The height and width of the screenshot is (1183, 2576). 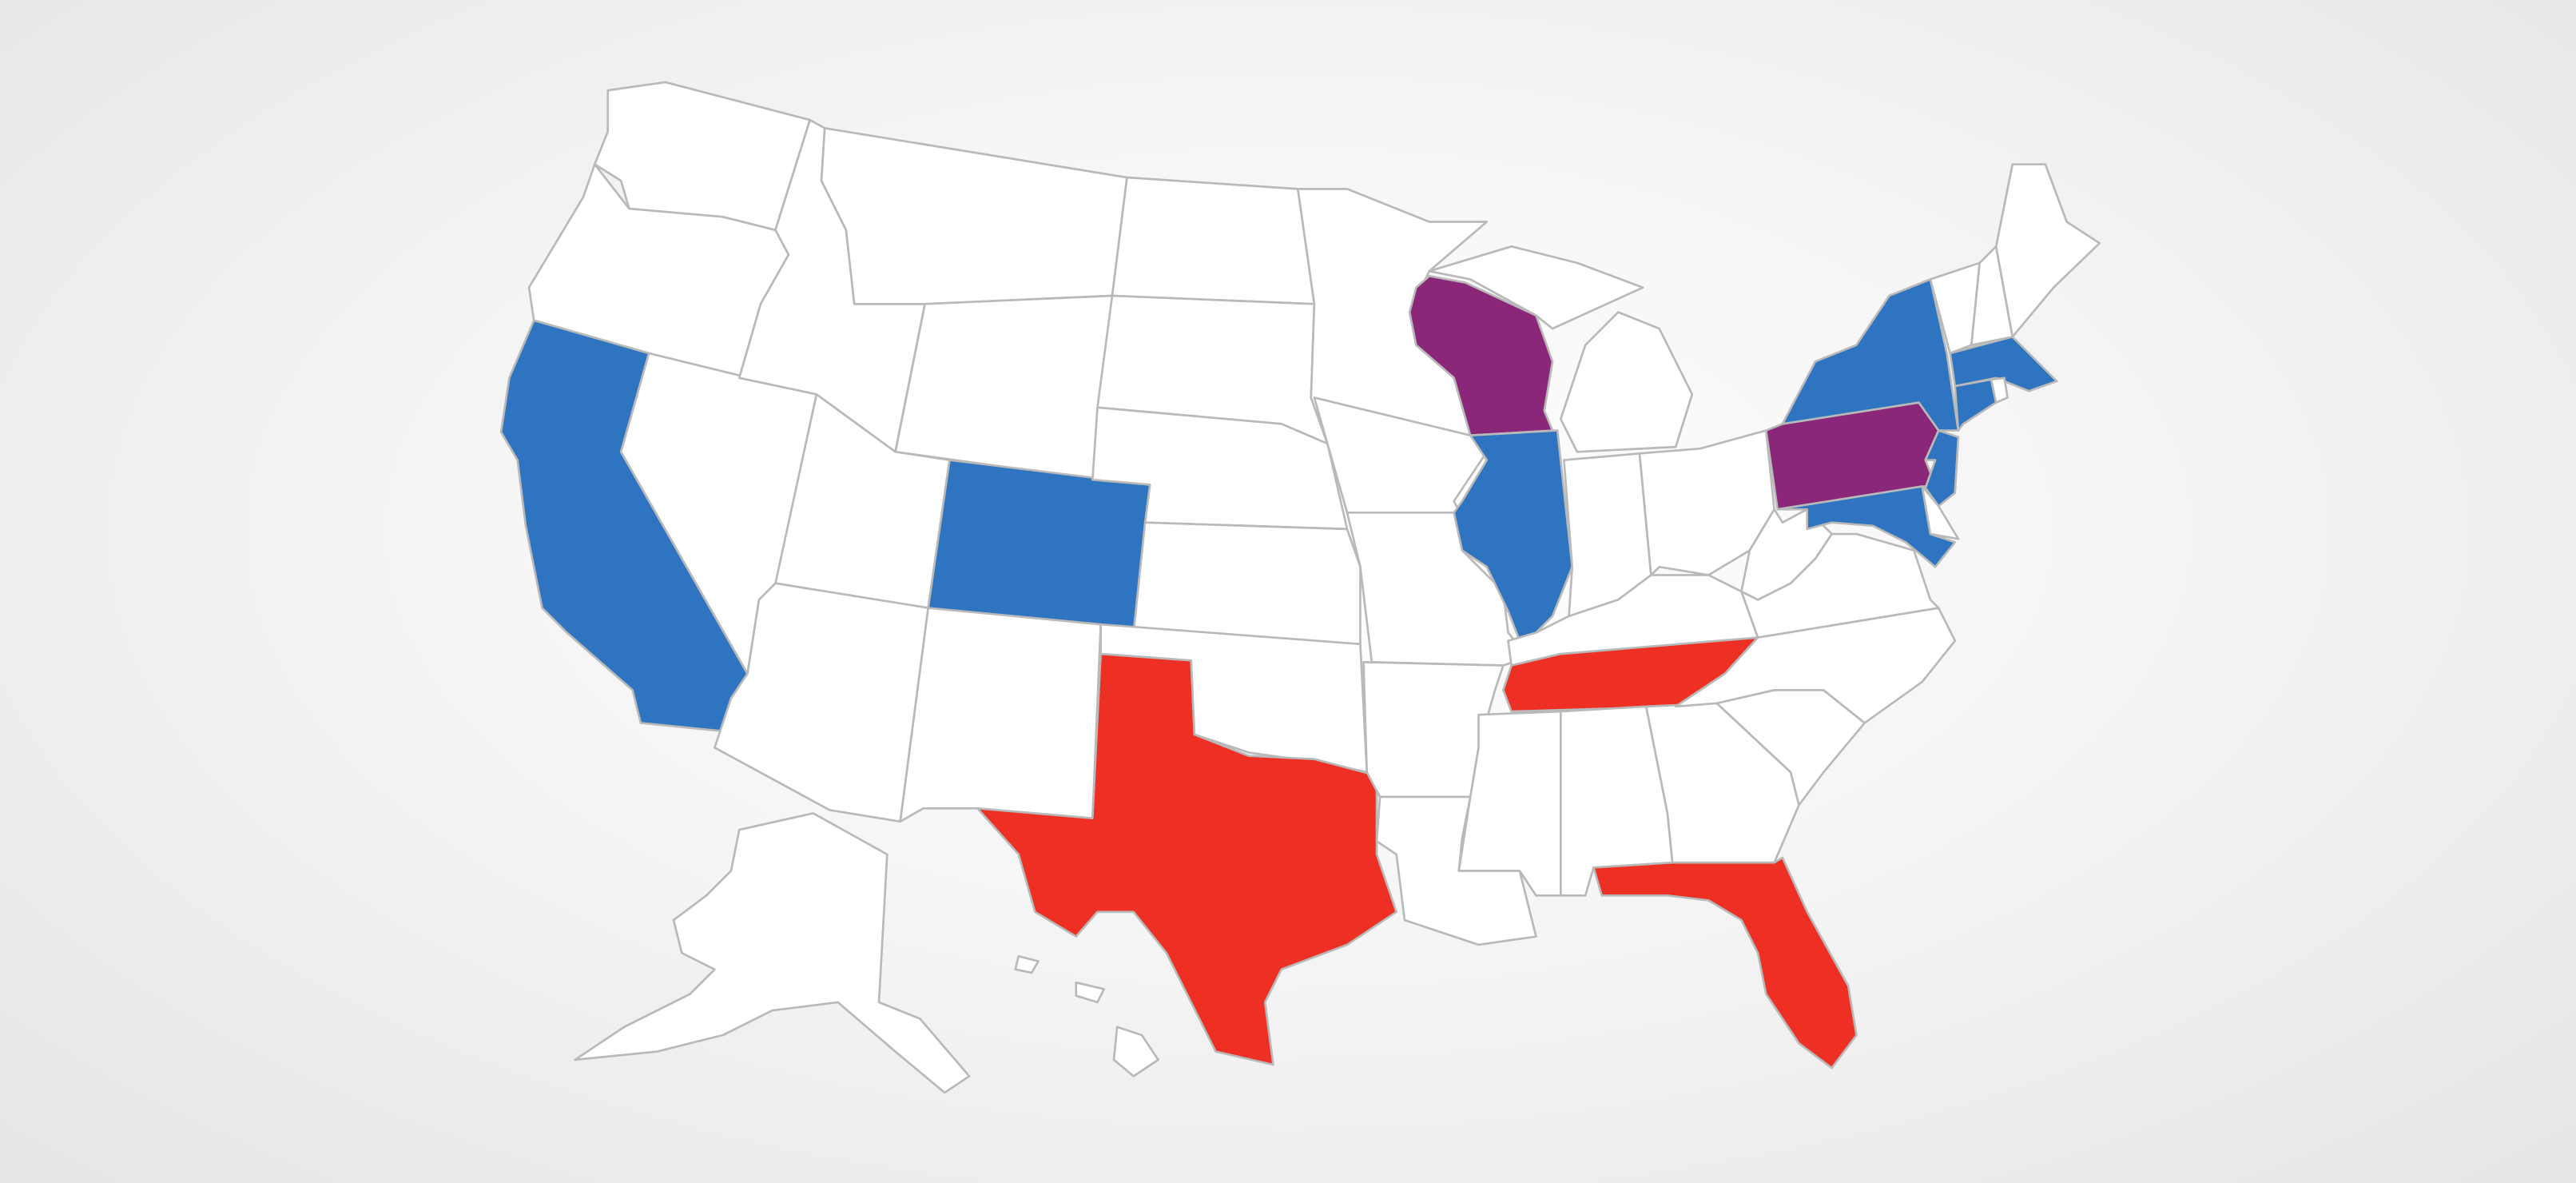 What do you see at coordinates (1626, 382) in the screenshot?
I see `state-michigan` at bounding box center [1626, 382].